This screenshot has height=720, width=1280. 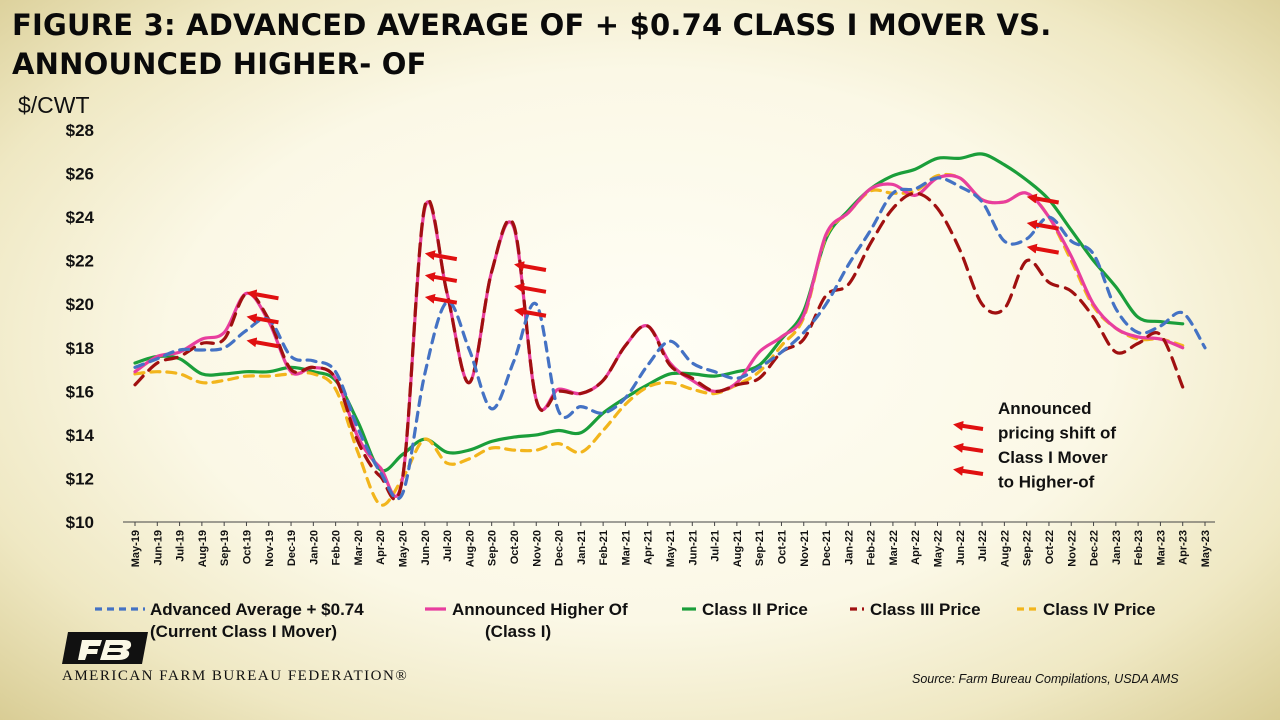 I want to click on legend-label: (Class I), so click(x=518, y=631).